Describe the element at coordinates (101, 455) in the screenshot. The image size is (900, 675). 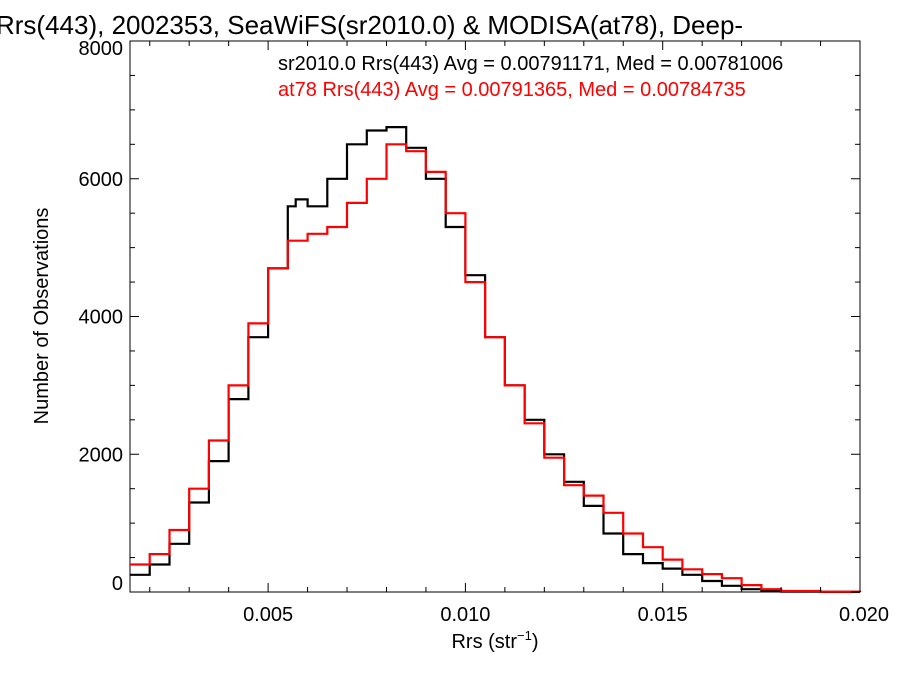
I see `y-tick-label: 2000` at that location.